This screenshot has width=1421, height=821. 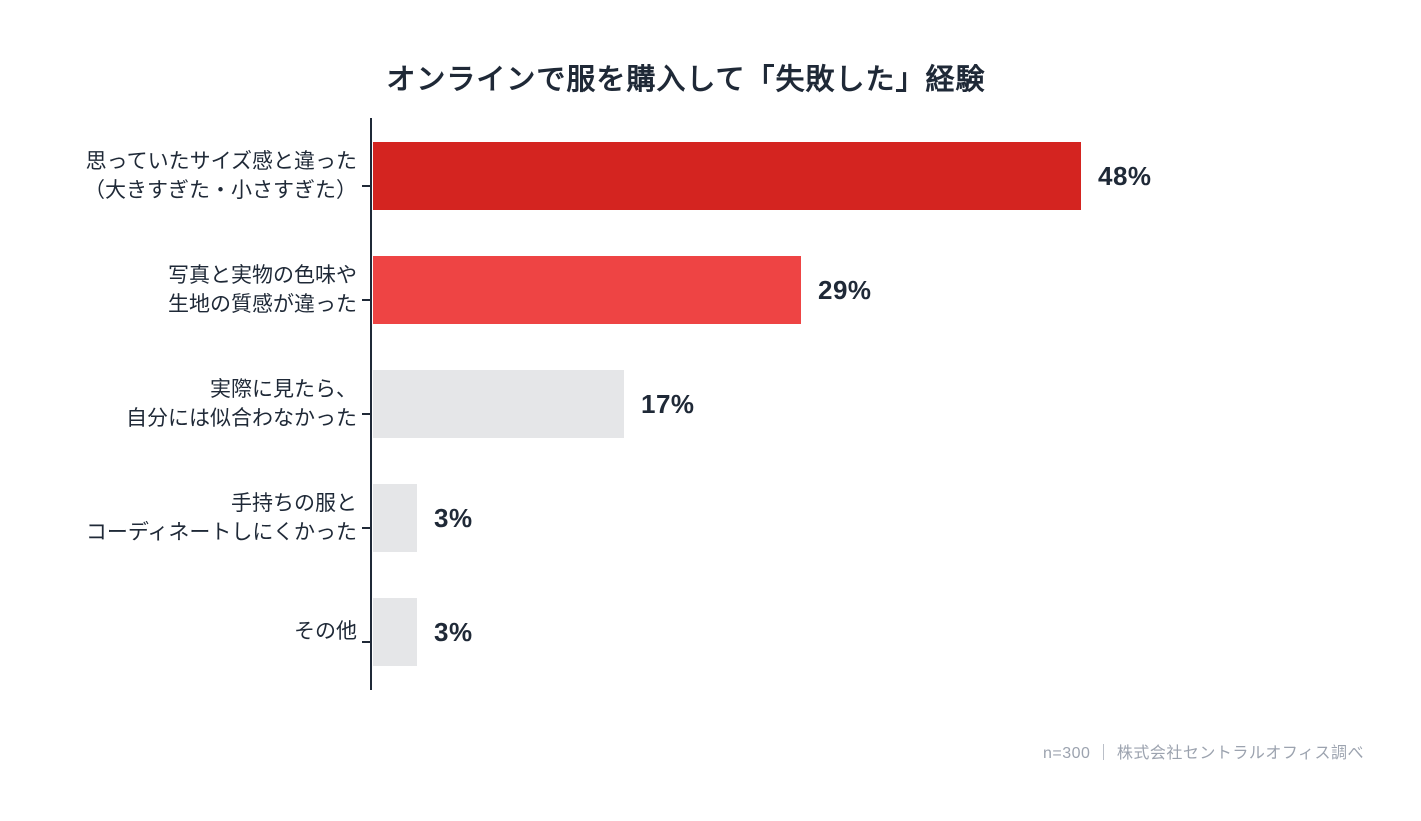 What do you see at coordinates (241, 403) in the screenshot?
I see `category-label: 実際に見たら、 自分には似合わなかった` at bounding box center [241, 403].